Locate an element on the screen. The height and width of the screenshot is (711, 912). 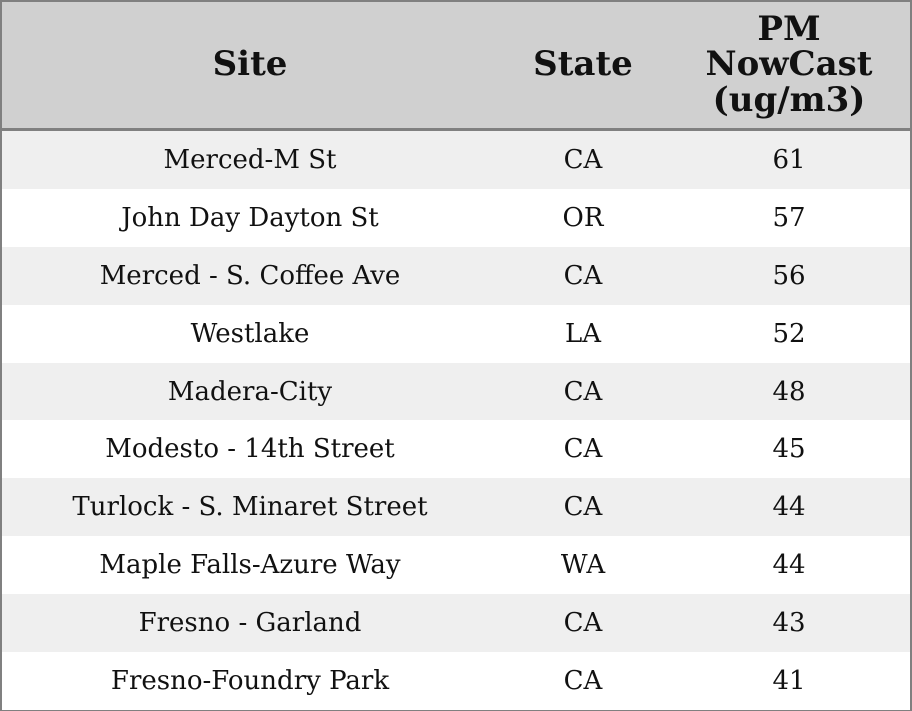
table-row: Modesto - 14th Street CA 45 is located at coordinates (456, 449).